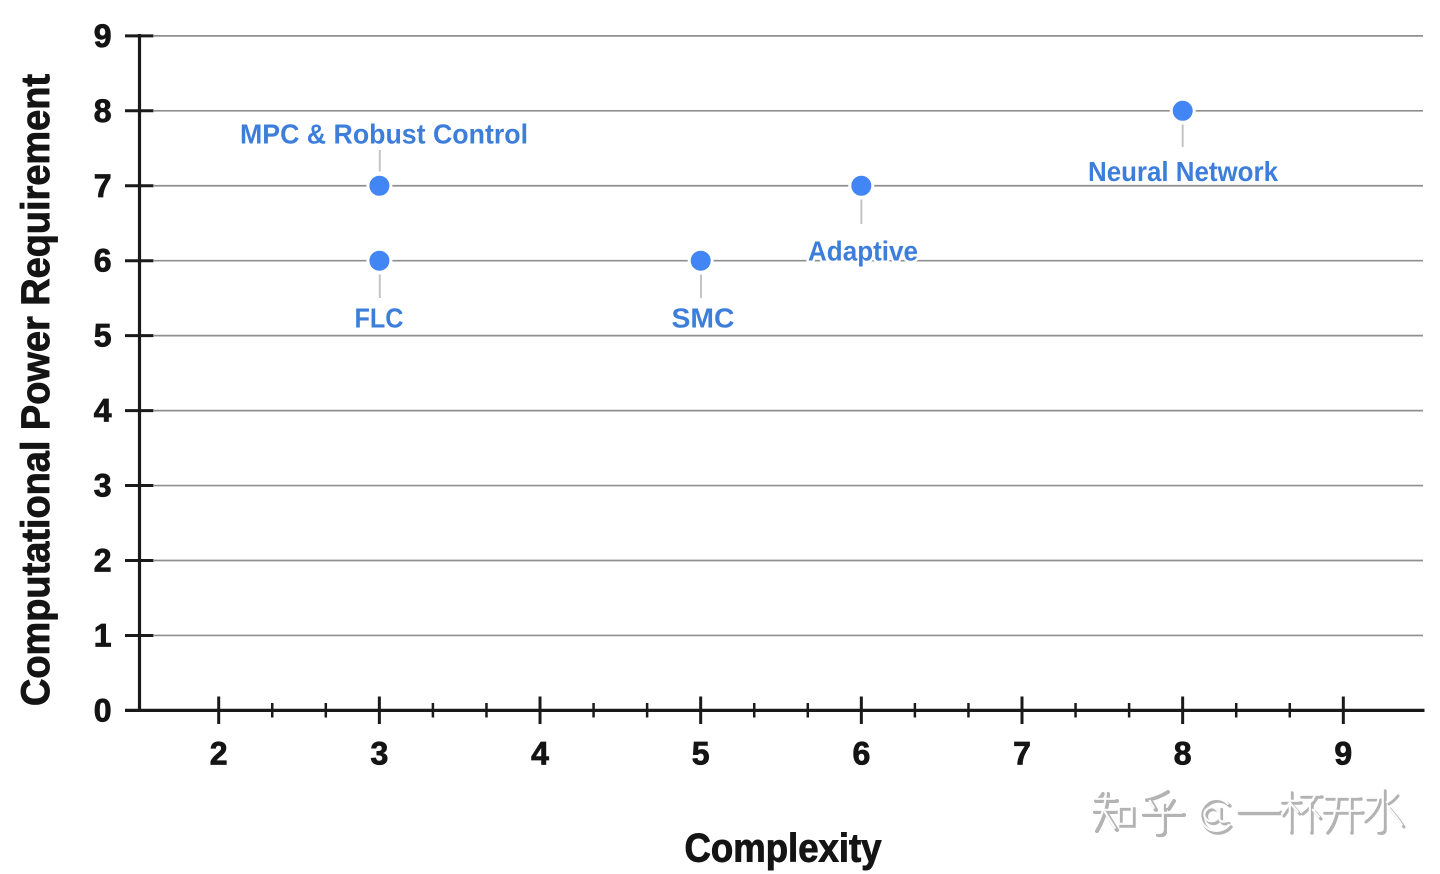 Image resolution: width=1440 pixels, height=874 pixels. I want to click on svg-text: MPC & Robust Control, so click(384, 134).